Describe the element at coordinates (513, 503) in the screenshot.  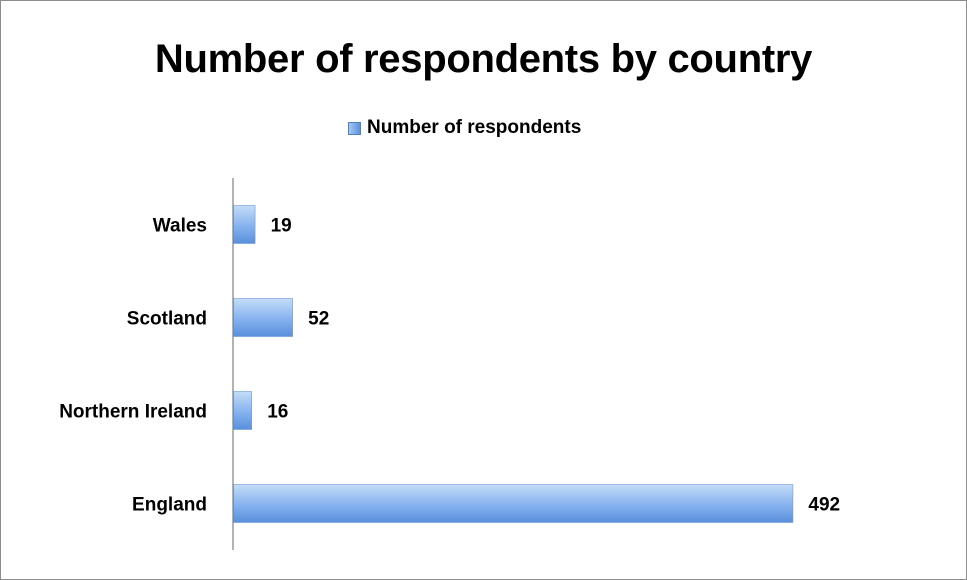
I see `bar-england` at that location.